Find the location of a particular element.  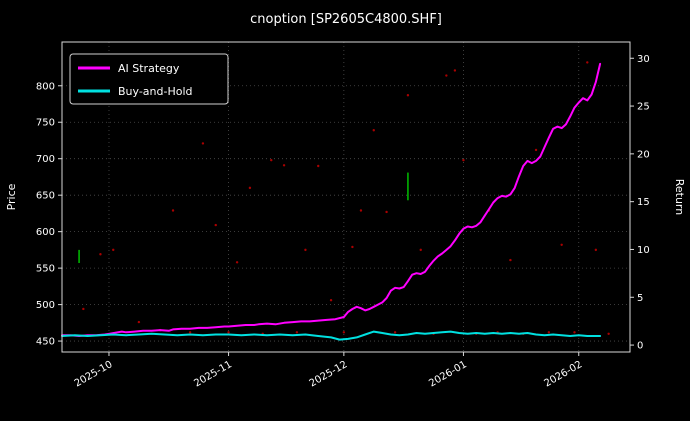

legend-item-buy-and-hold: Buy-and-Hold is located at coordinates (135, 91).